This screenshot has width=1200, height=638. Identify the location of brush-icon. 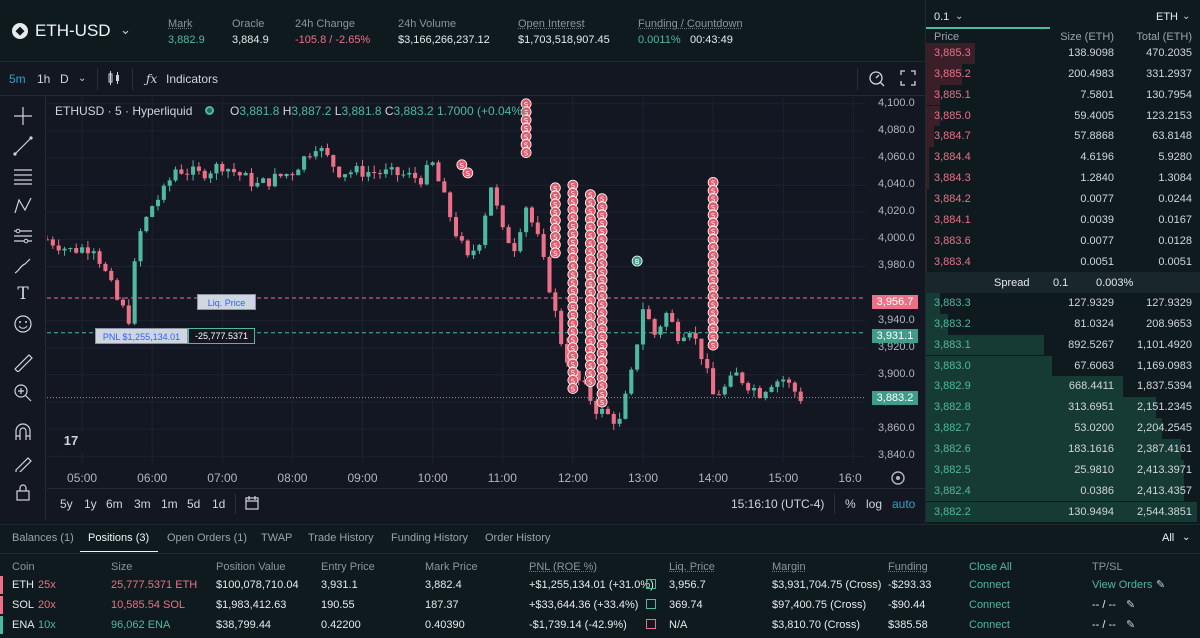
(23, 266).